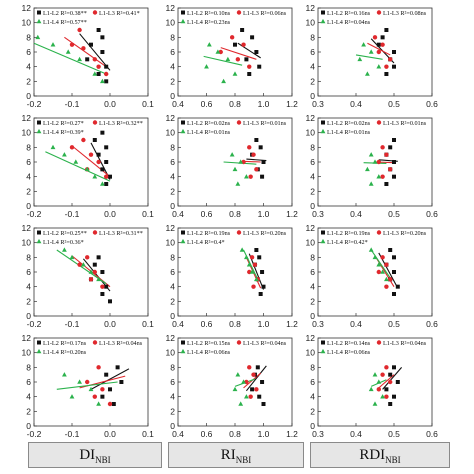  What do you see at coordinates (72, 104) in the screenshot?
I see `x-tick-label: -0.1` at bounding box center [72, 104].